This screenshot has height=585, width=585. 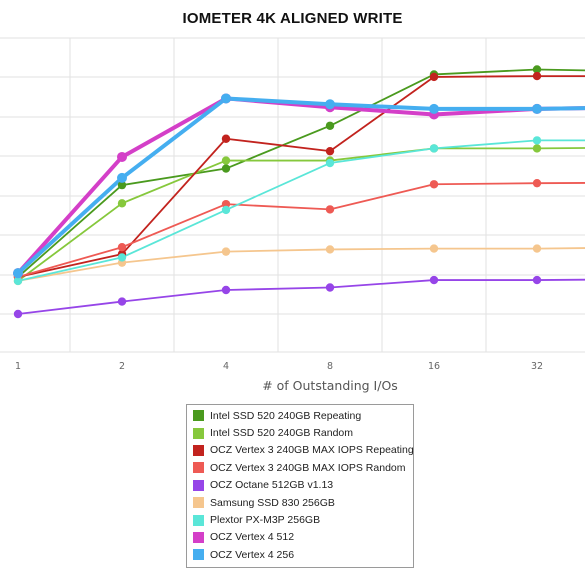 I want to click on legend-label: OCZ Vertex 4 256, so click(x=252, y=554).